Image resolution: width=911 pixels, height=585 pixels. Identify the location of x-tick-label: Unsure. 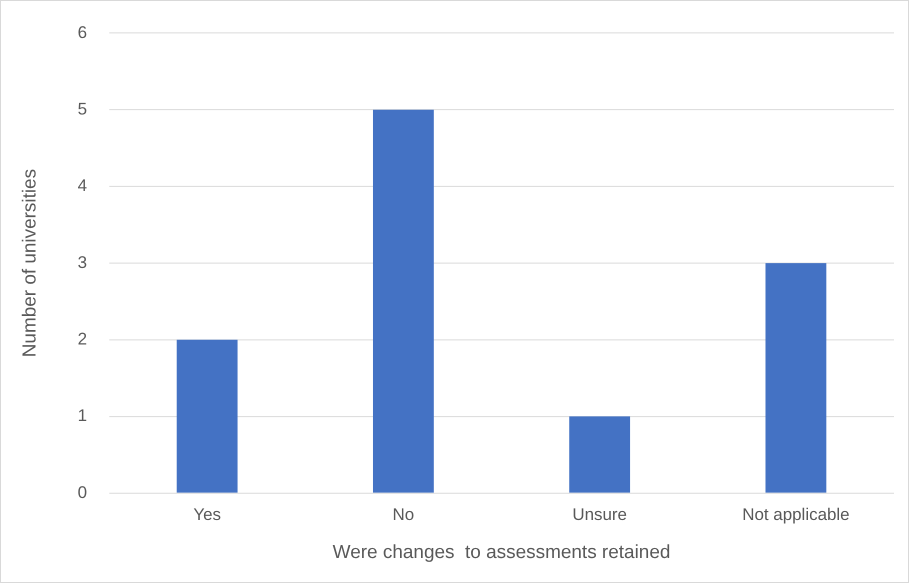
(599, 514).